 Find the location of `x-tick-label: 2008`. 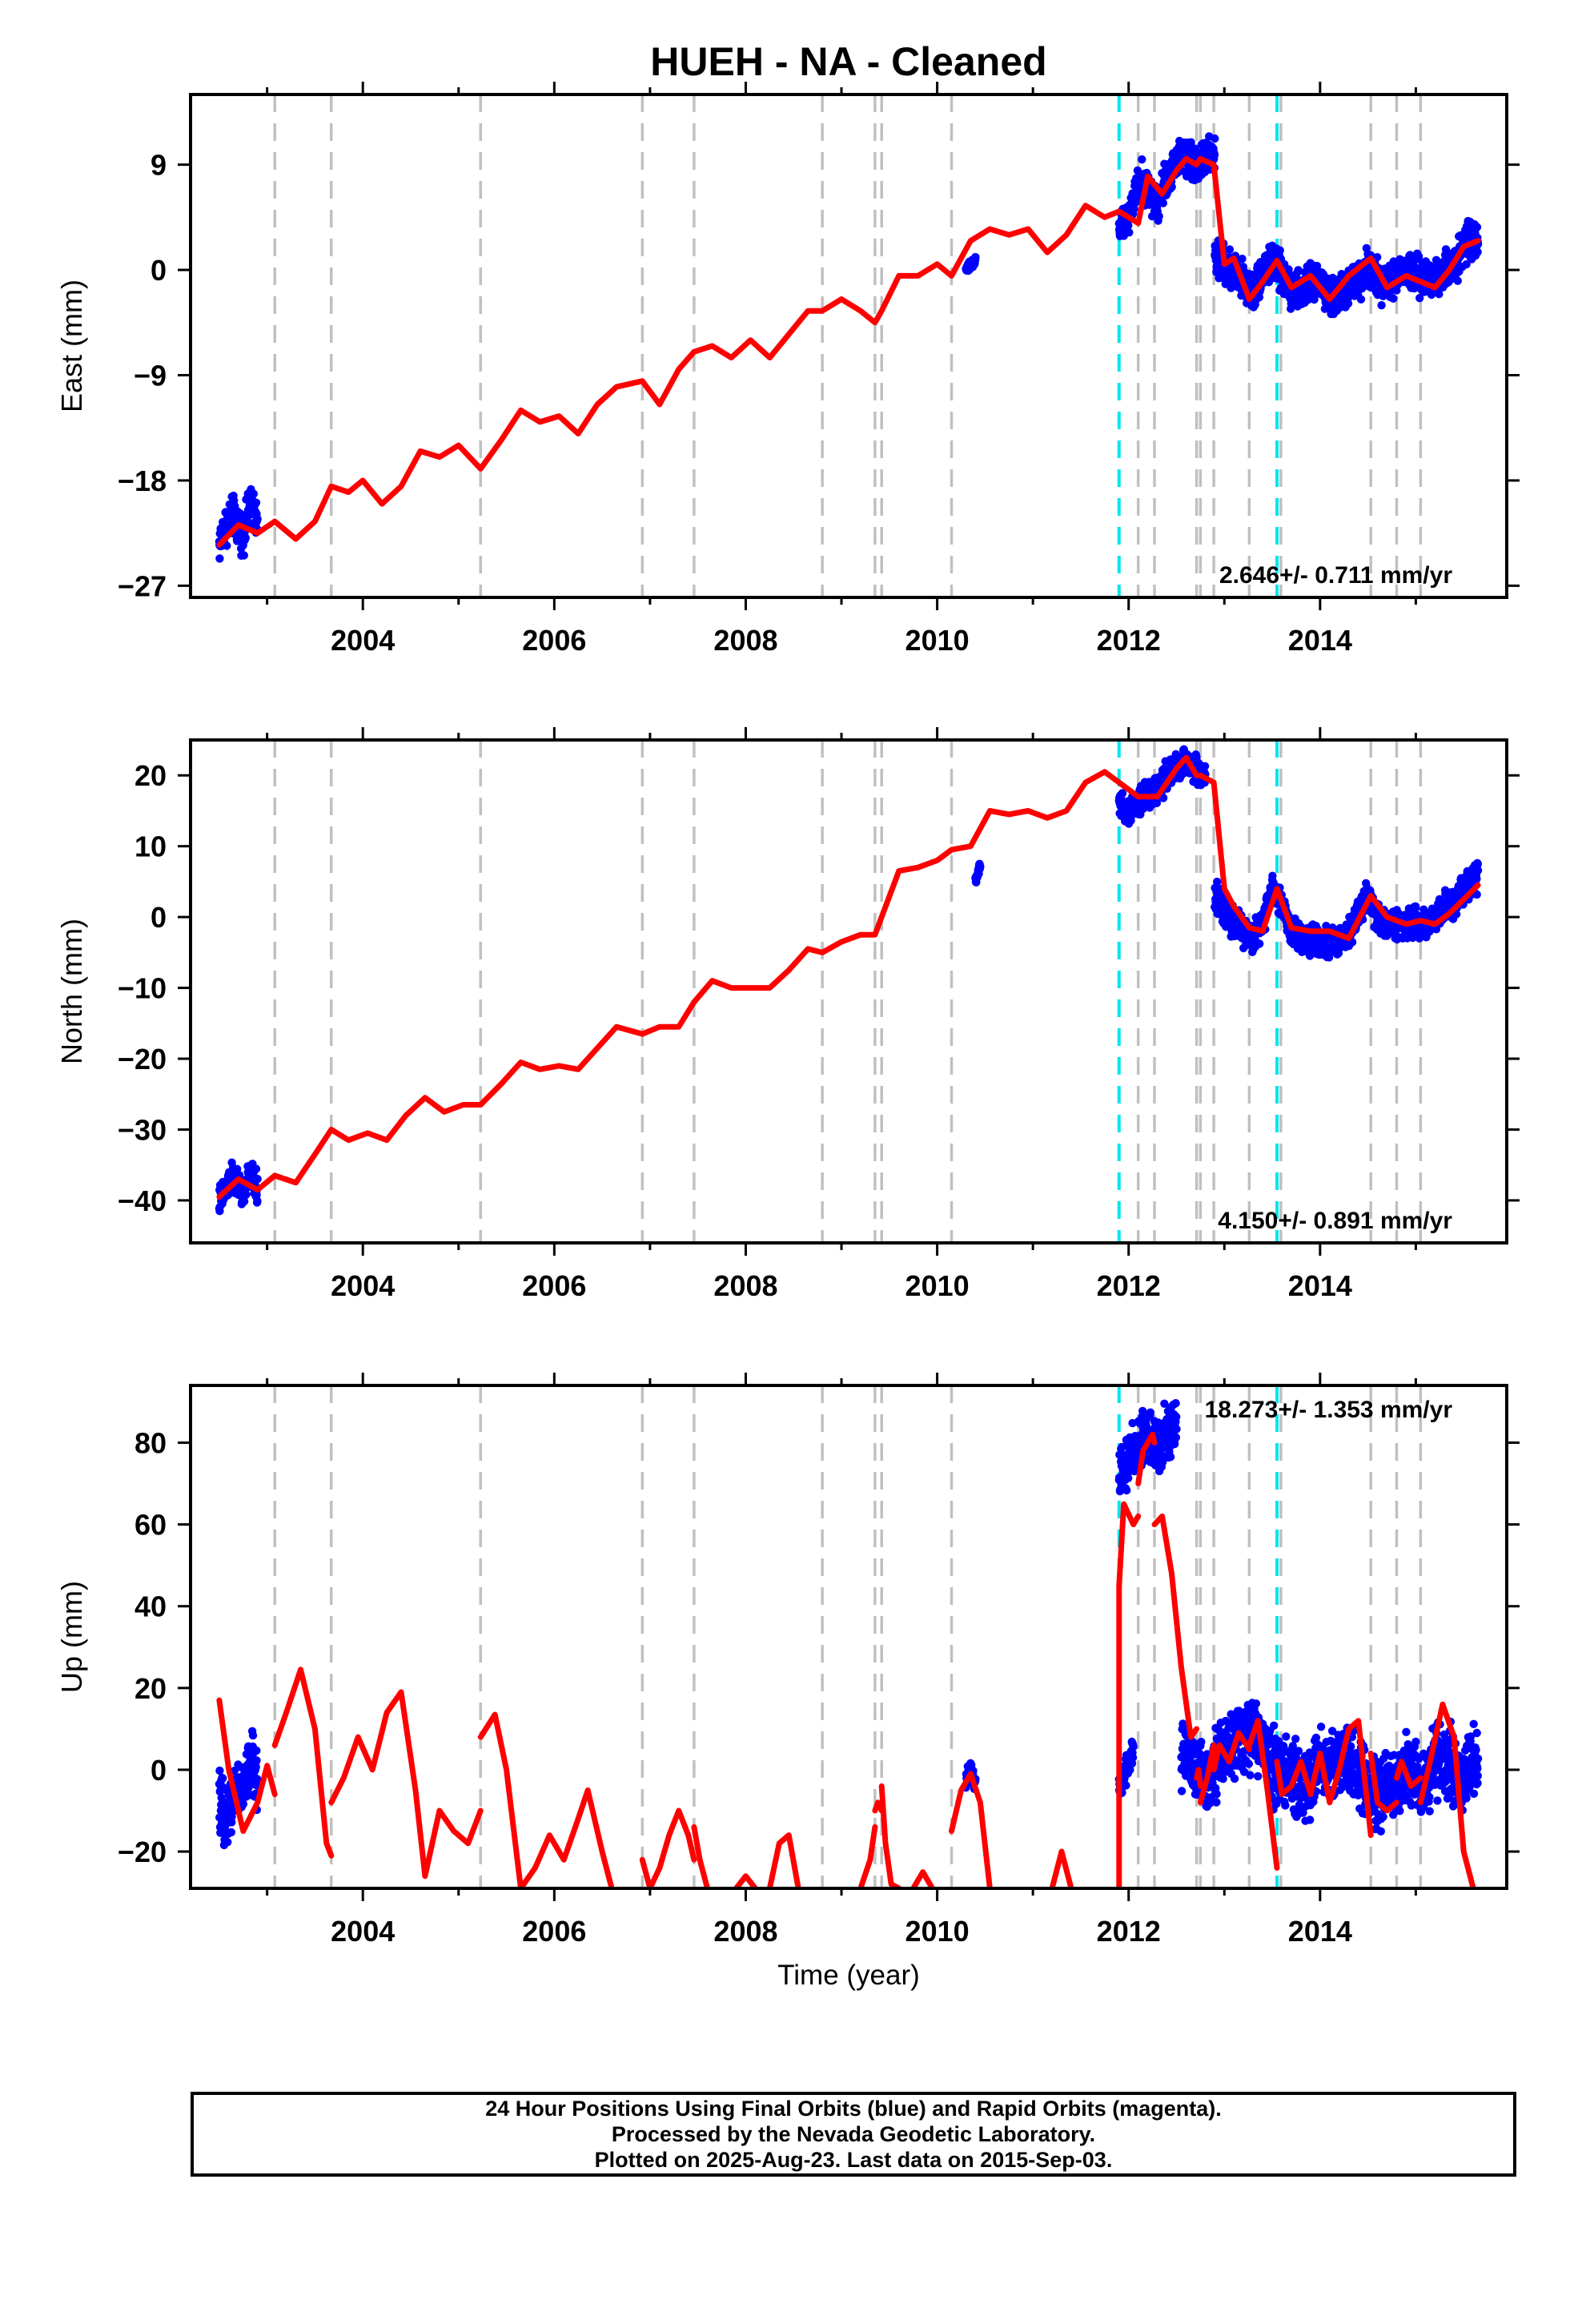

x-tick-label: 2008 is located at coordinates (745, 640).